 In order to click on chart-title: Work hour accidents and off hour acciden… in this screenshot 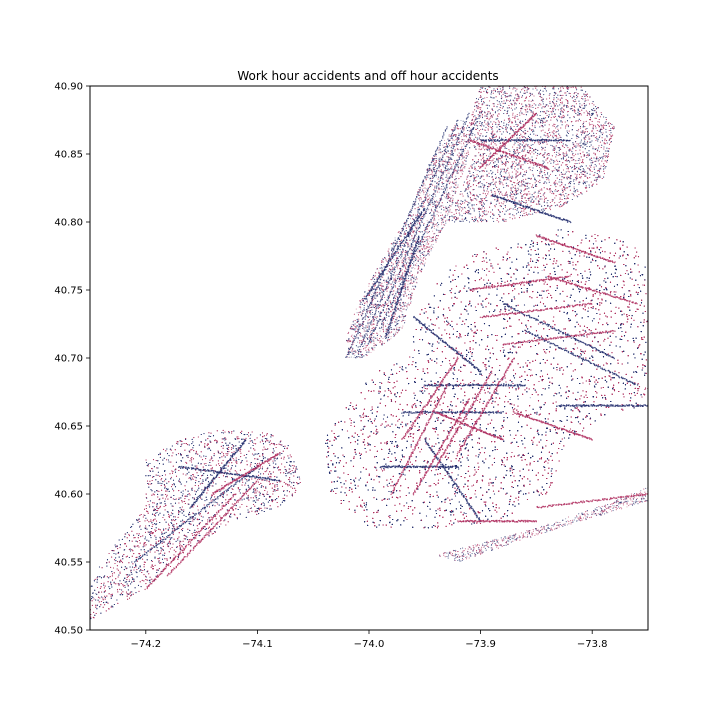, I will do `click(367, 76)`.